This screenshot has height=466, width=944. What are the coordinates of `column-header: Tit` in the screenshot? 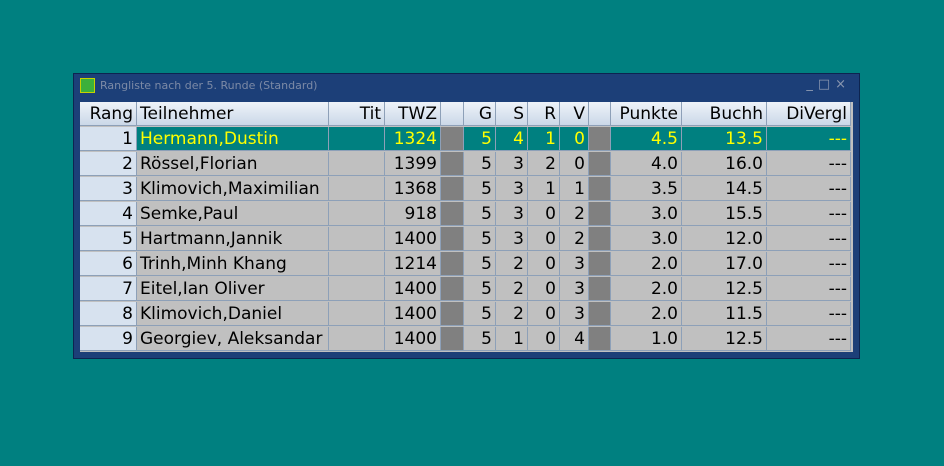 It's located at (357, 114).